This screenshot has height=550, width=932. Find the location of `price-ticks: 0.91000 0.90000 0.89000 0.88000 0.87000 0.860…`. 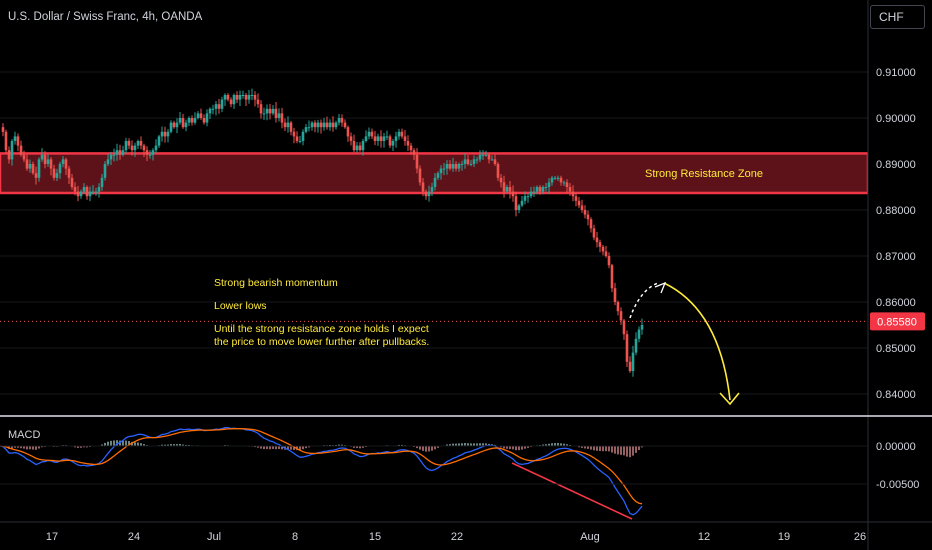

price-ticks: 0.91000 0.90000 0.89000 0.88000 0.87000 0.860… is located at coordinates (896, 234).